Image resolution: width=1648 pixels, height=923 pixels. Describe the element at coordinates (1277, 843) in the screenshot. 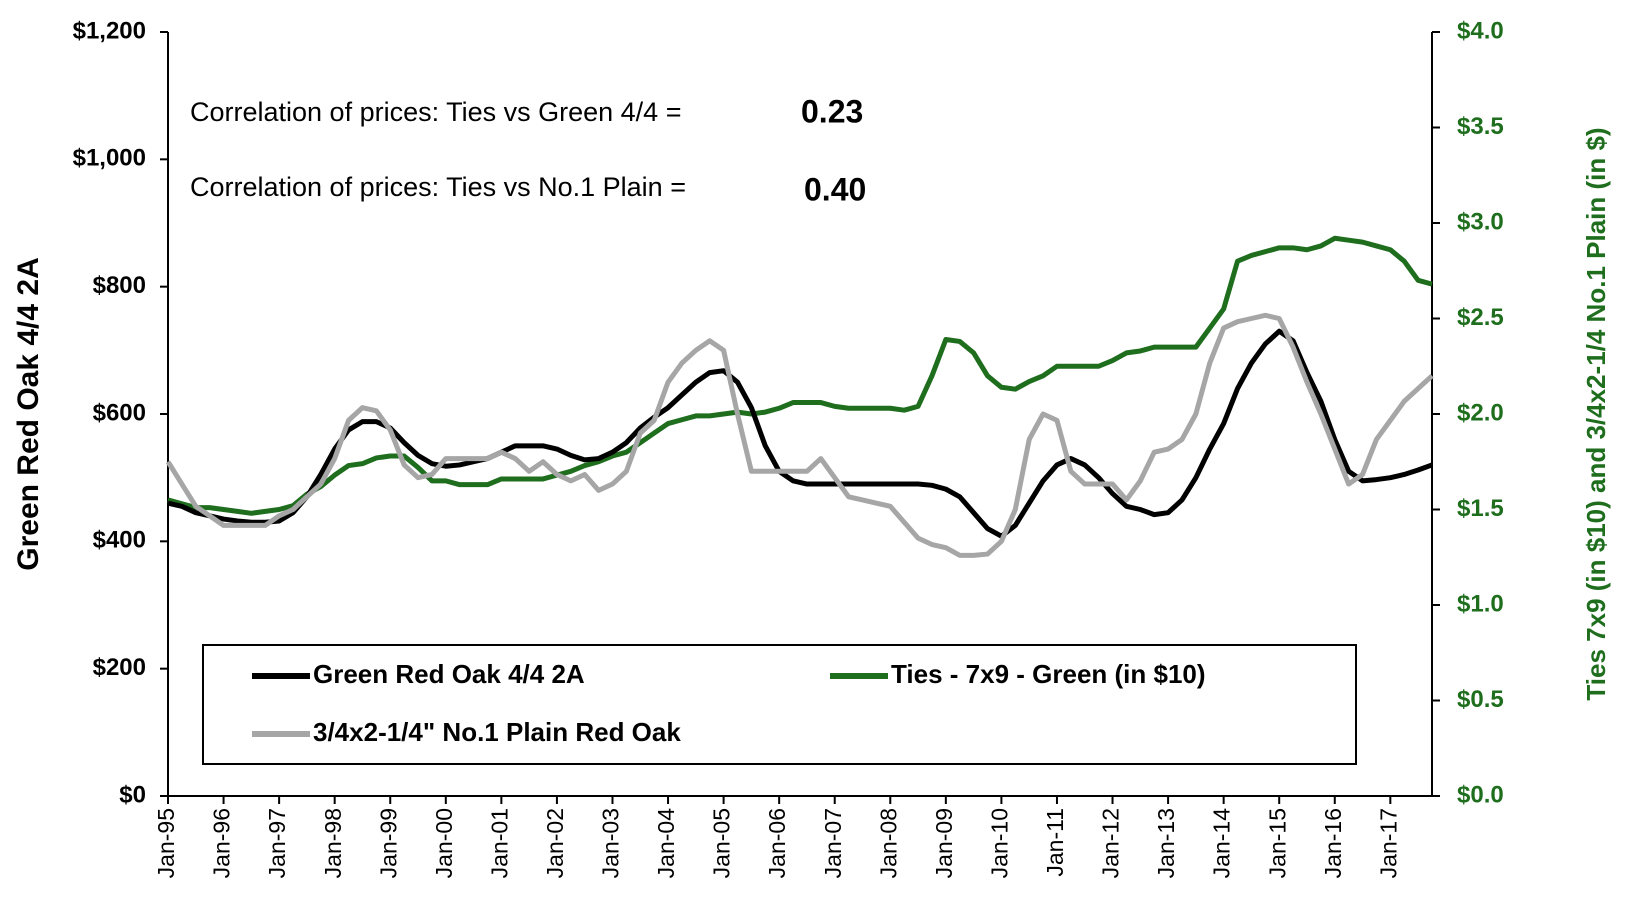

I see `x-tick-label: Jan-15` at that location.